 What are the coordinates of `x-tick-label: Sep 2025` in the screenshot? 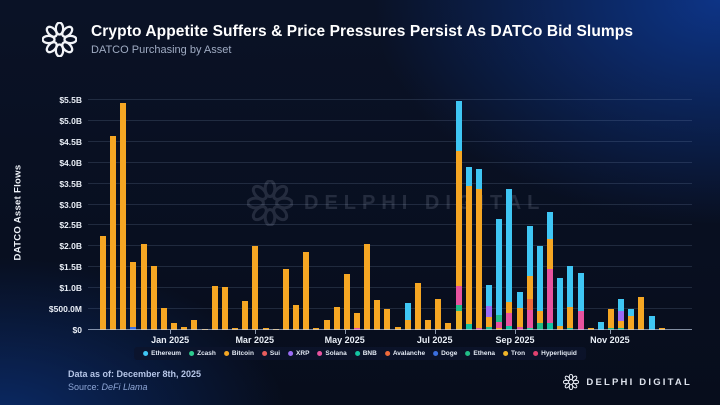 It's located at (515, 340).